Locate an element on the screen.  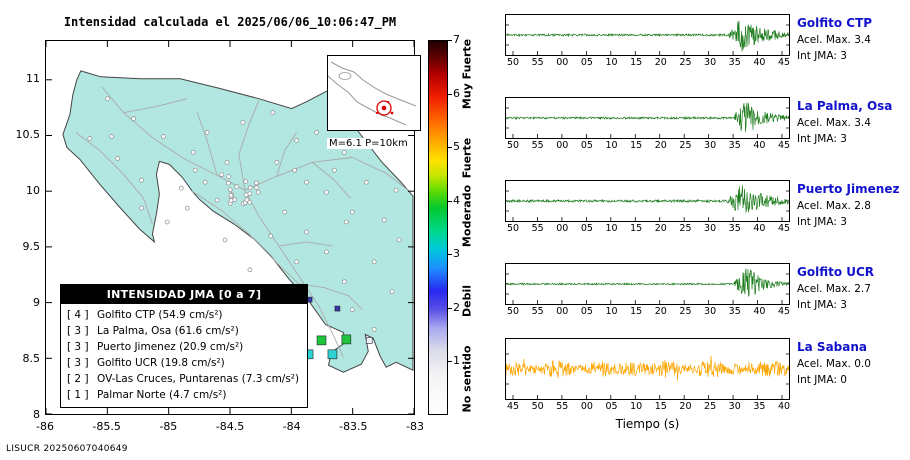
colorbar-tick-label: 5 is located at coordinates (456, 147).